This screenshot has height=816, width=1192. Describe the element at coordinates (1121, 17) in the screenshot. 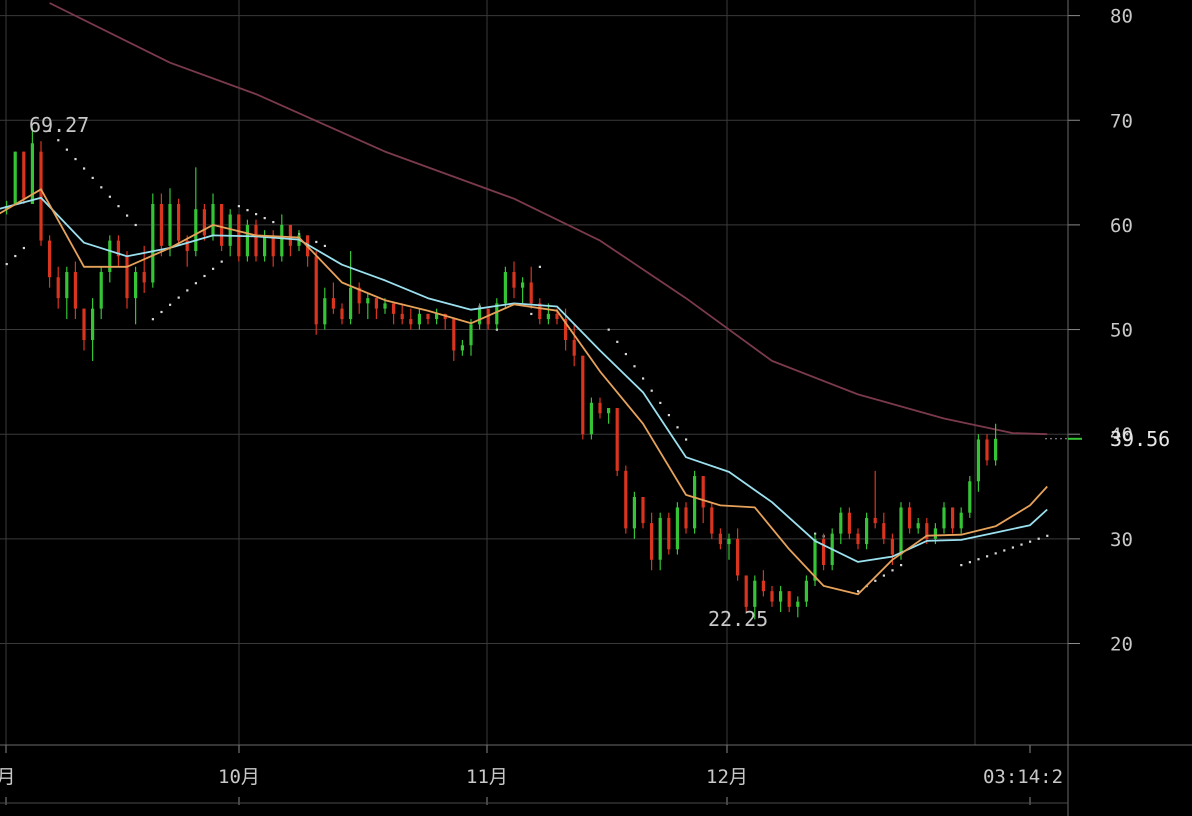

I see `y-tick-label: 80` at that location.